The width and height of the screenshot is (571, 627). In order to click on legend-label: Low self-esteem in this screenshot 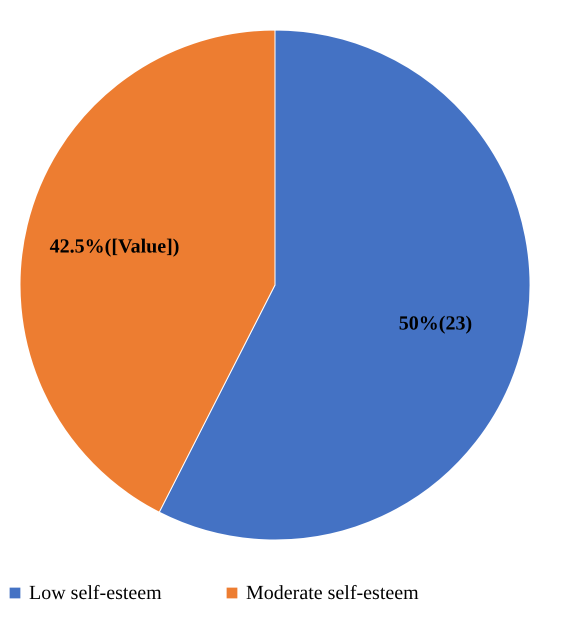, I will do `click(95, 593)`.